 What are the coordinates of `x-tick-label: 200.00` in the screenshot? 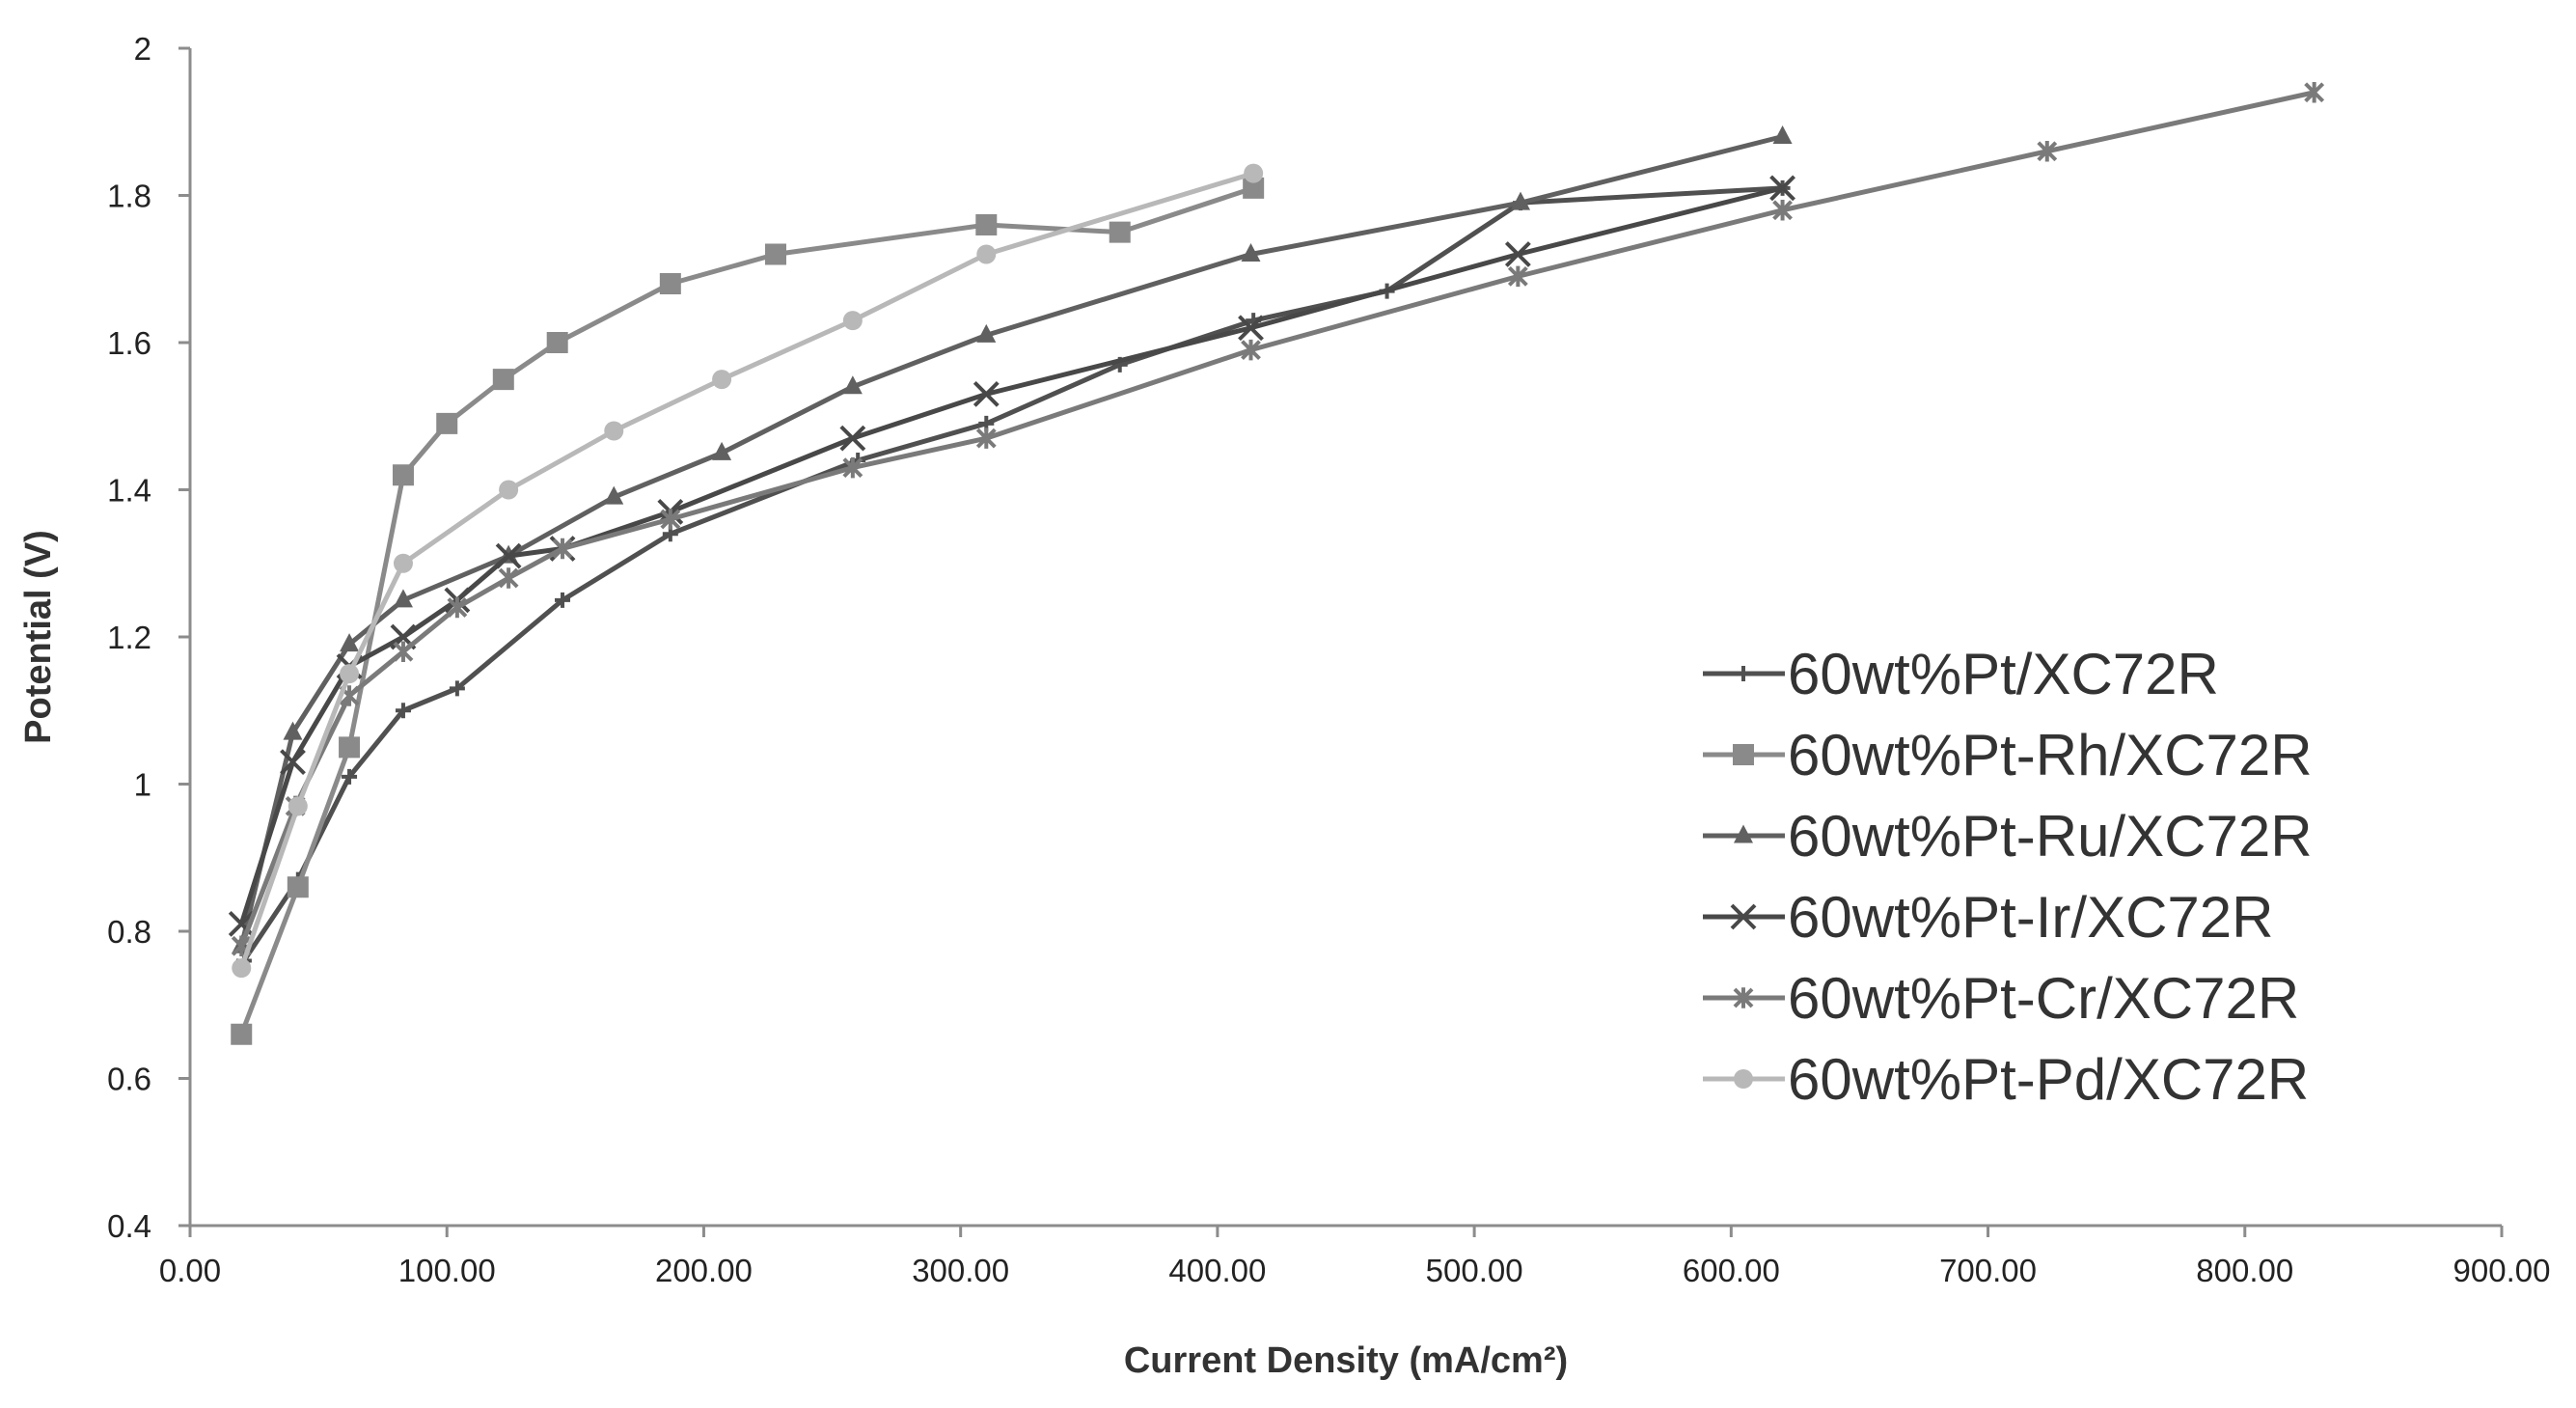 It's located at (704, 1270).